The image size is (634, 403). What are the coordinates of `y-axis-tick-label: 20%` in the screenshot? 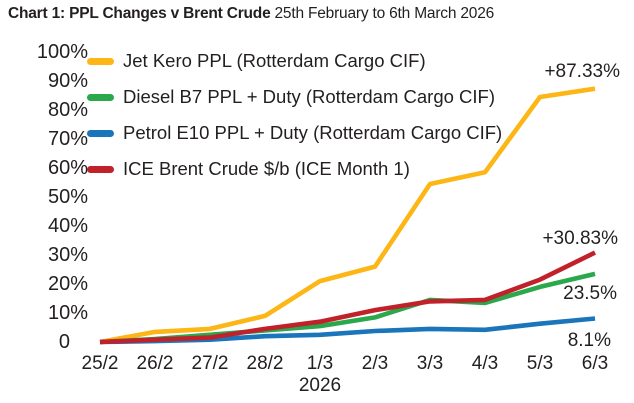 It's located at (67, 284).